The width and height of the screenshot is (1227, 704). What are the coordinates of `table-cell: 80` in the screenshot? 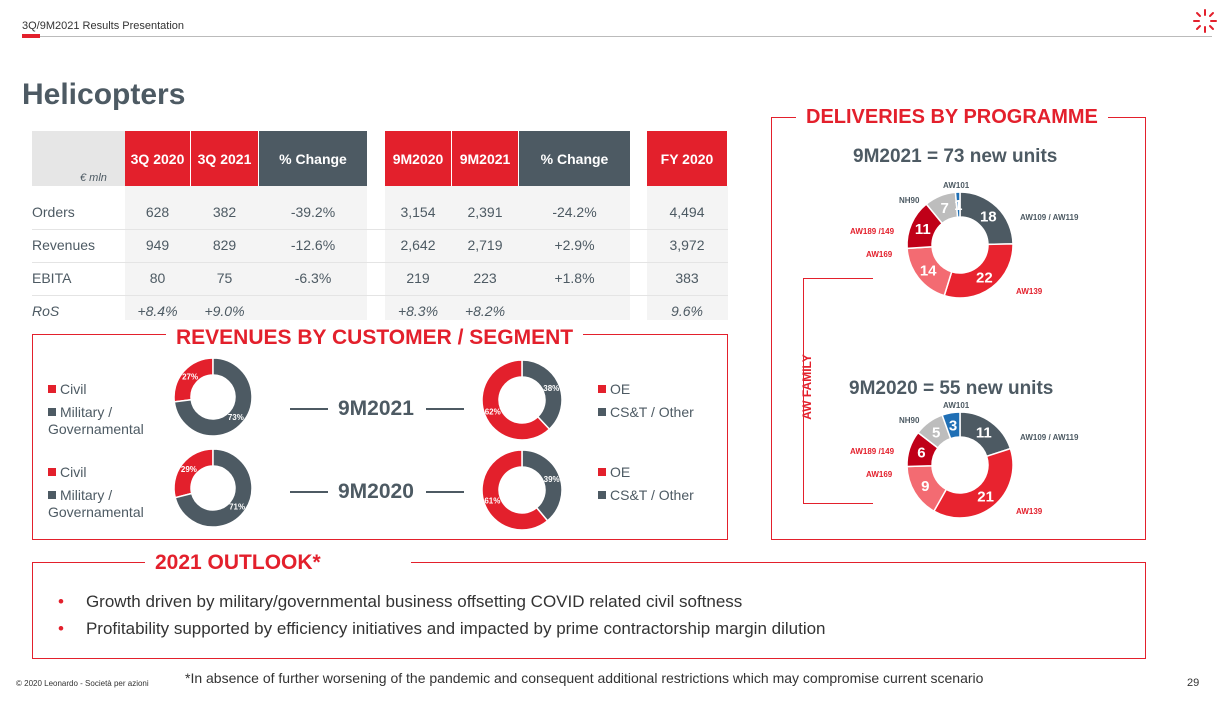 It's located at (157, 278).